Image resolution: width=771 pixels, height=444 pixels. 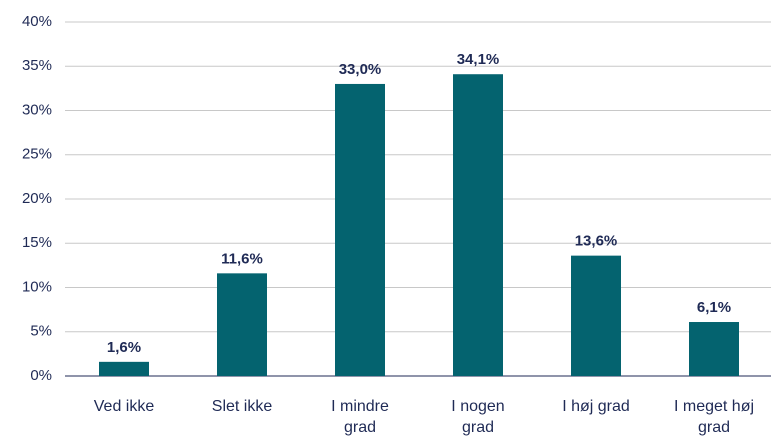 I want to click on value-label: 11,6%, so click(x=242, y=258).